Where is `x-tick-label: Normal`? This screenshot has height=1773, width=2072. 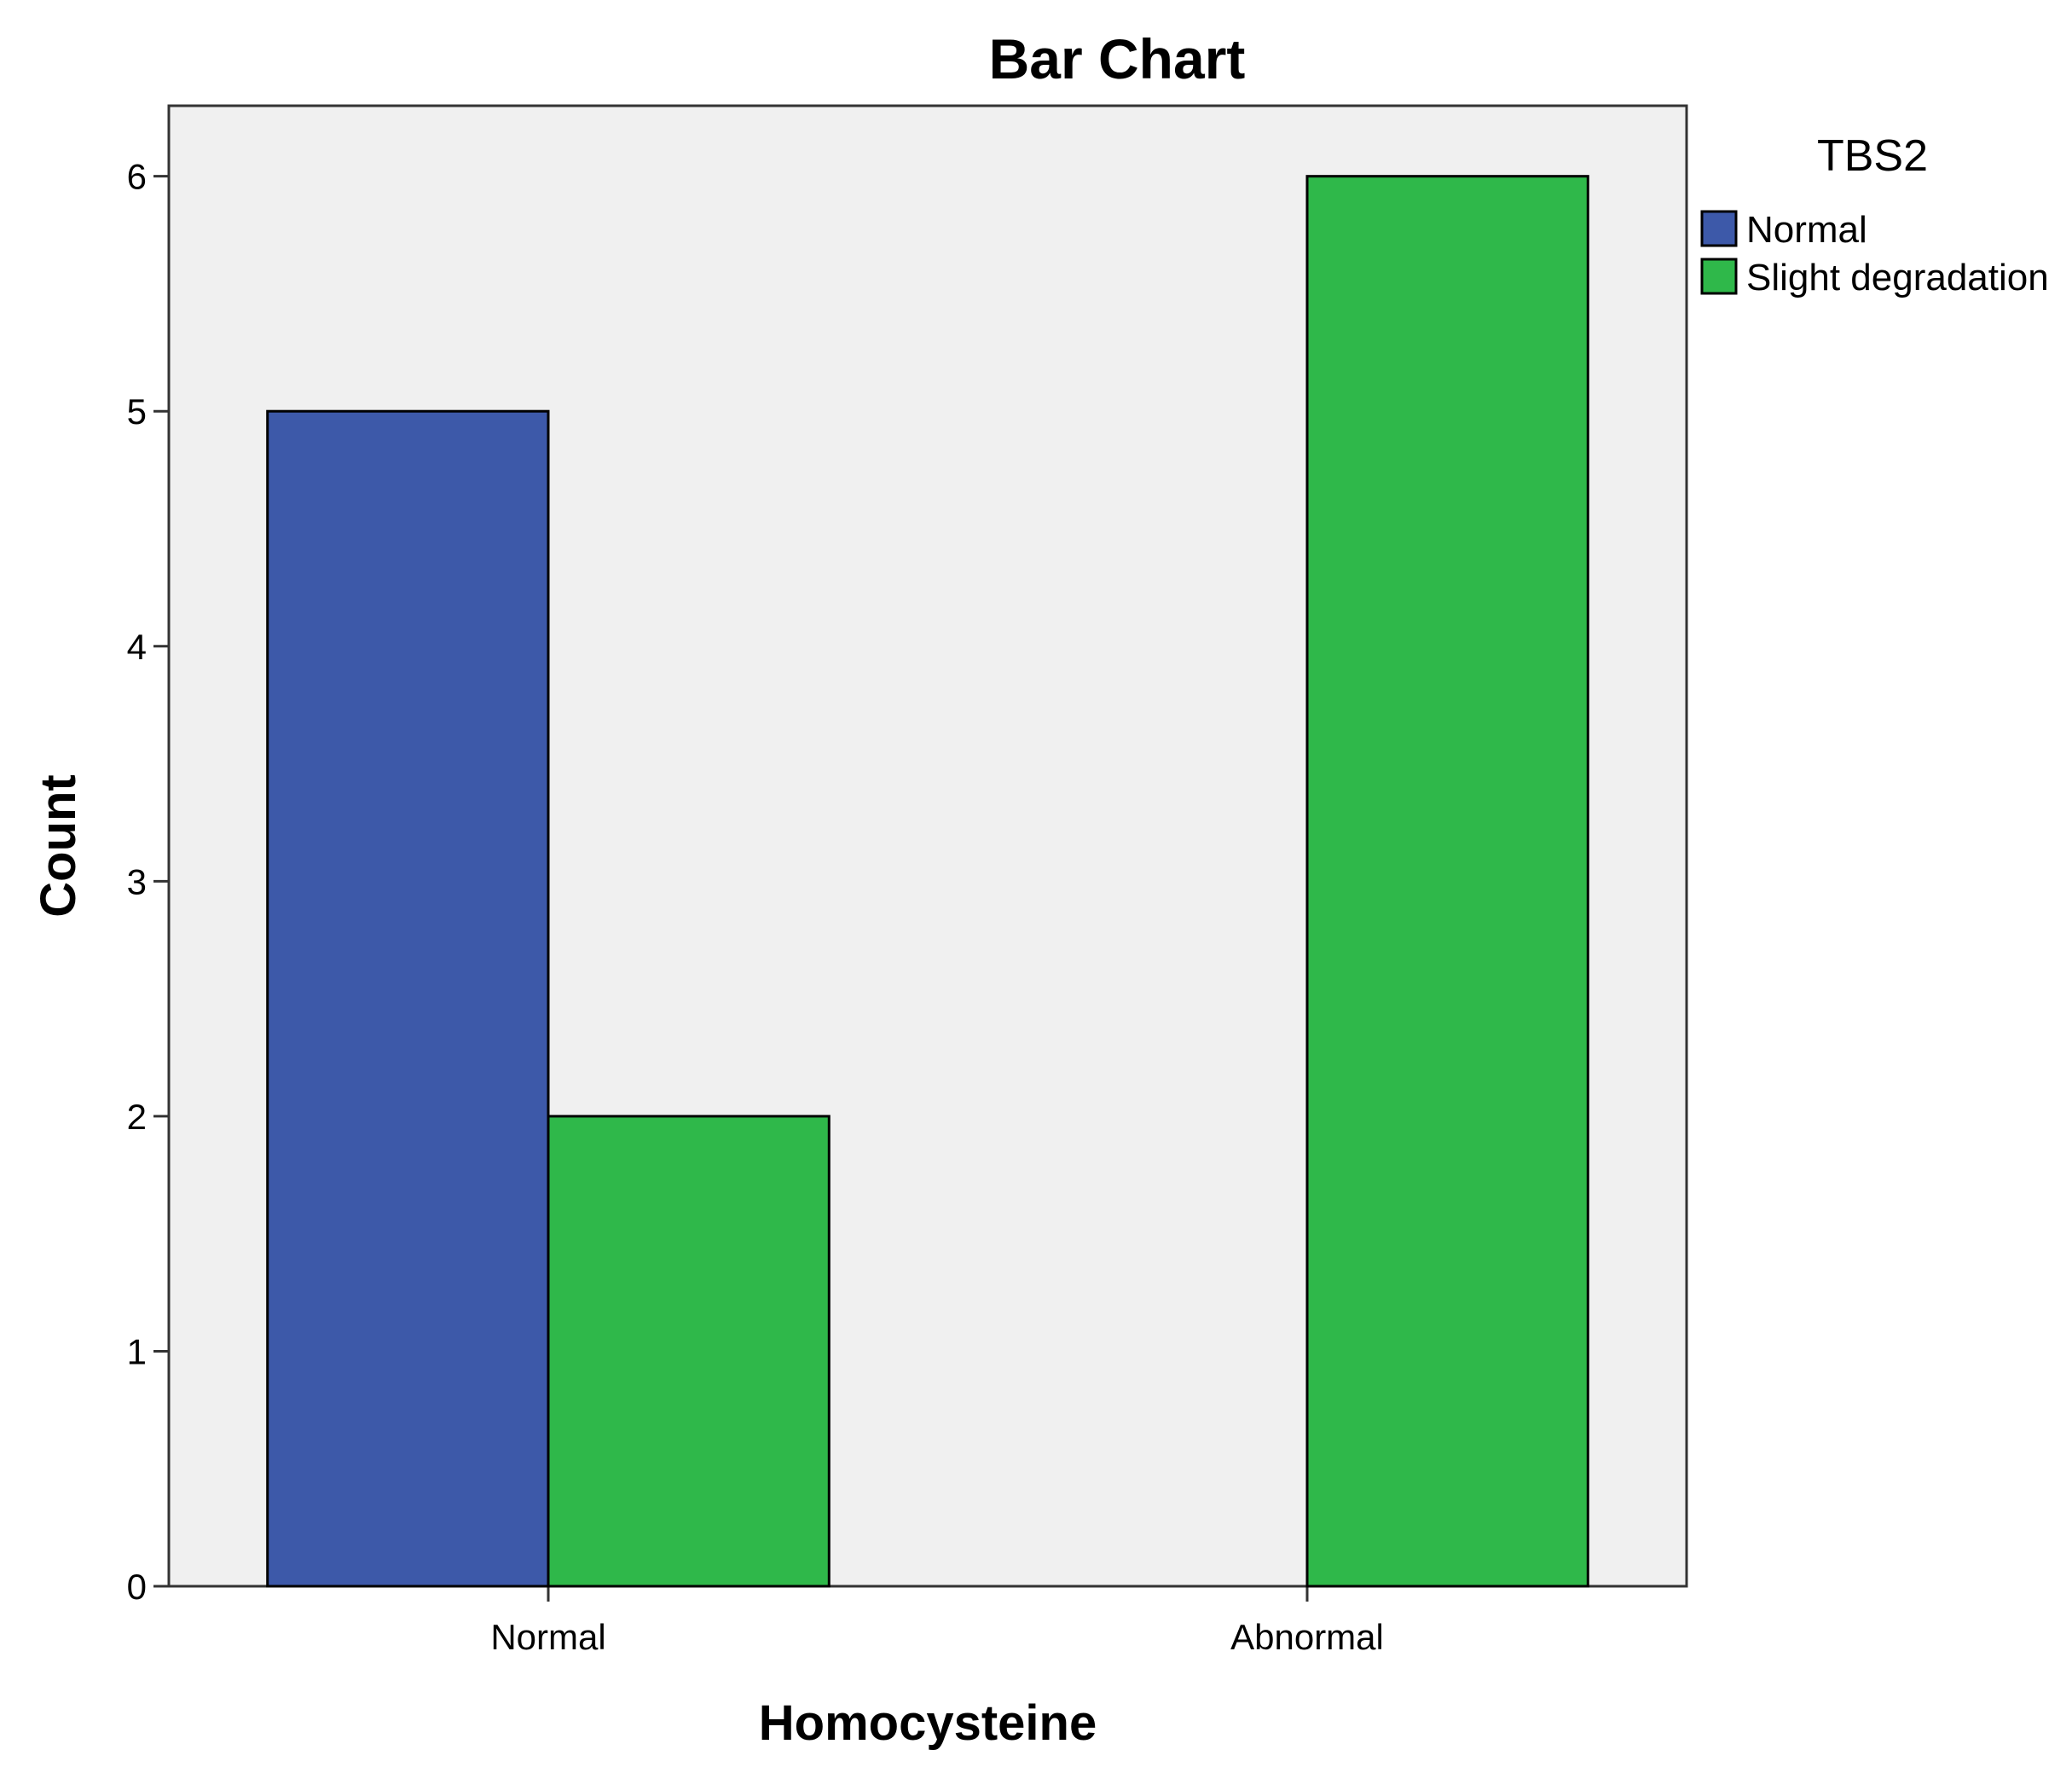
x-tick-label: Normal is located at coordinates (547, 1637).